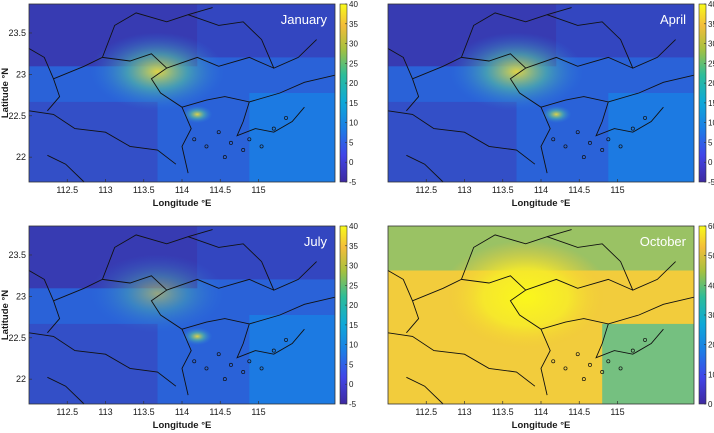 This screenshot has width=714, height=433. I want to click on panel-title: January, so click(304, 19).